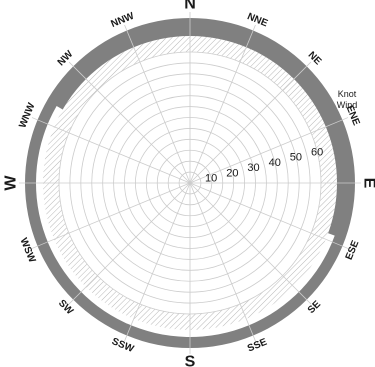 The image size is (375, 367). What do you see at coordinates (275, 163) in the screenshot?
I see `speed-tick-label: 40` at bounding box center [275, 163].